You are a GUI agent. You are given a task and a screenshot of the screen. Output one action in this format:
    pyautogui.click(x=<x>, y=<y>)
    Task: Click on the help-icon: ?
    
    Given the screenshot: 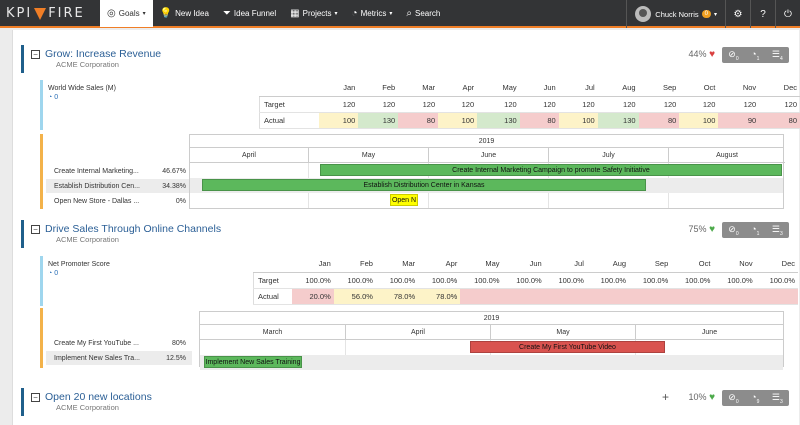 What is the action you would take?
    pyautogui.click(x=762, y=14)
    